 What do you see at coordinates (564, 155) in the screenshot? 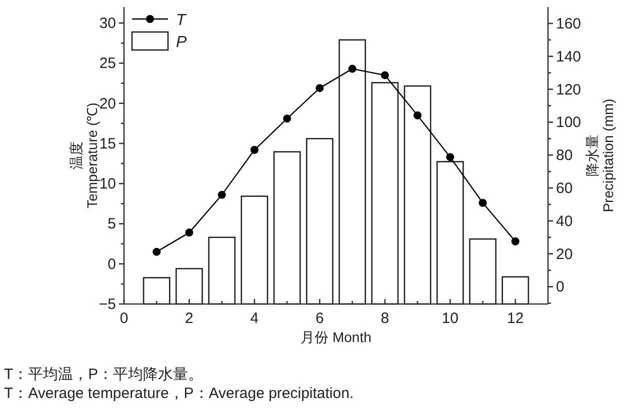
I see `y2-tick-label: 80` at bounding box center [564, 155].